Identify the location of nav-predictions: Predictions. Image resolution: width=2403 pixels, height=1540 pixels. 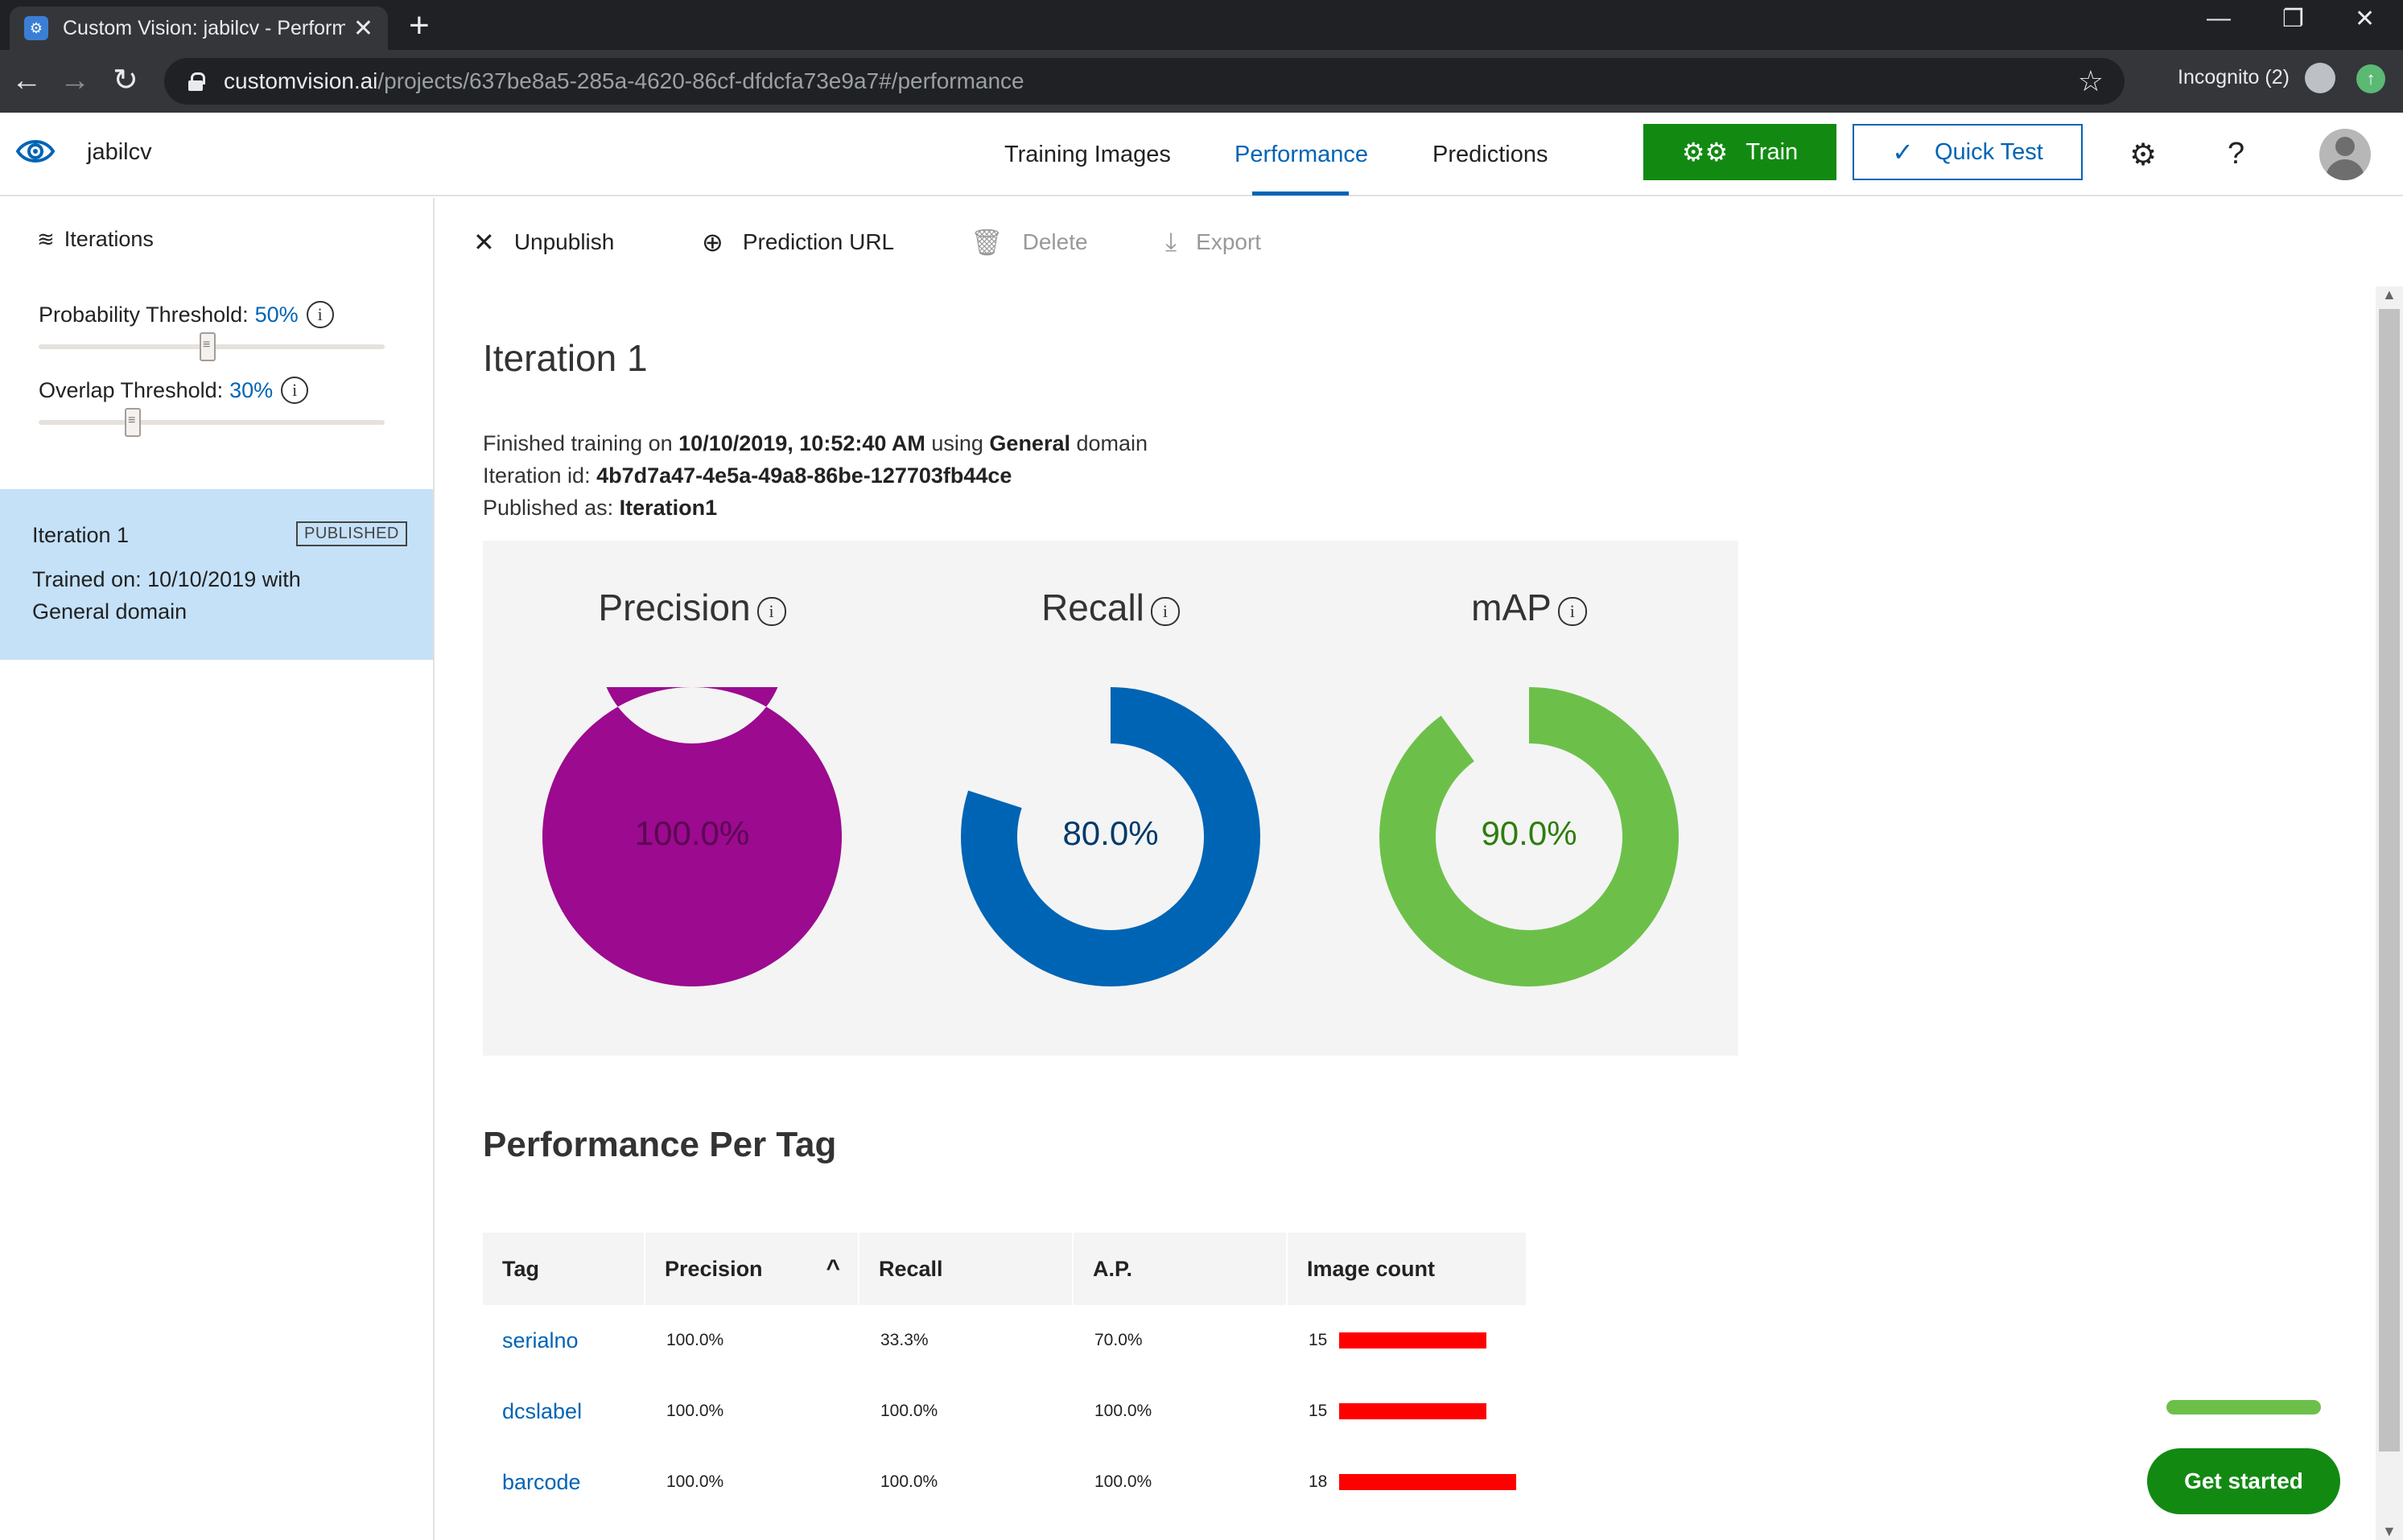
(1490, 154).